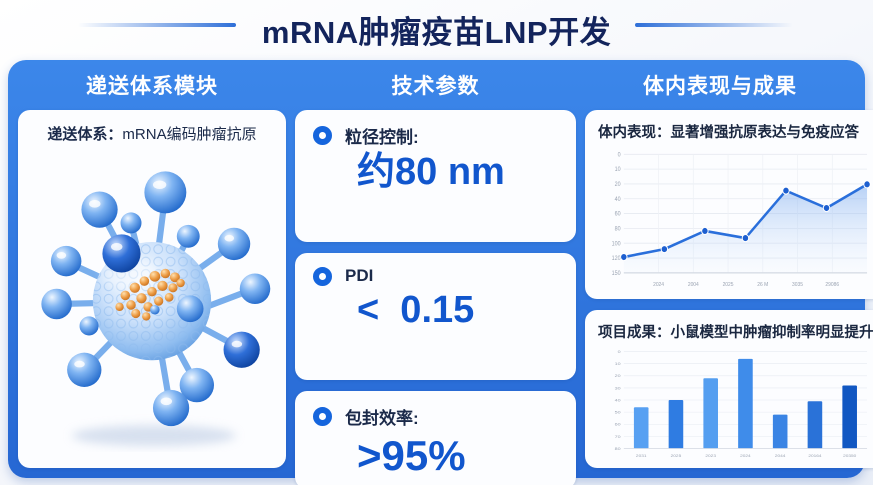 This screenshot has height=485, width=873. I want to click on chart-title-value: 小鼠模型中肿瘤抑制率明显提升, so click(771, 333).